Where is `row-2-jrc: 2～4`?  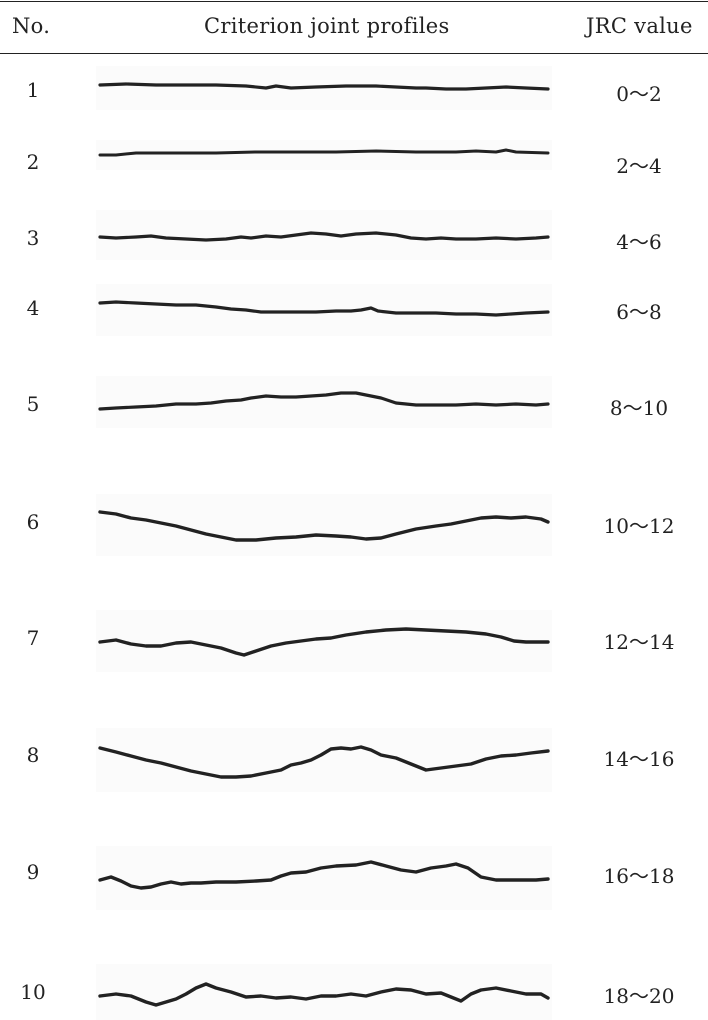
row-2-jrc: 2～4 is located at coordinates (639, 166).